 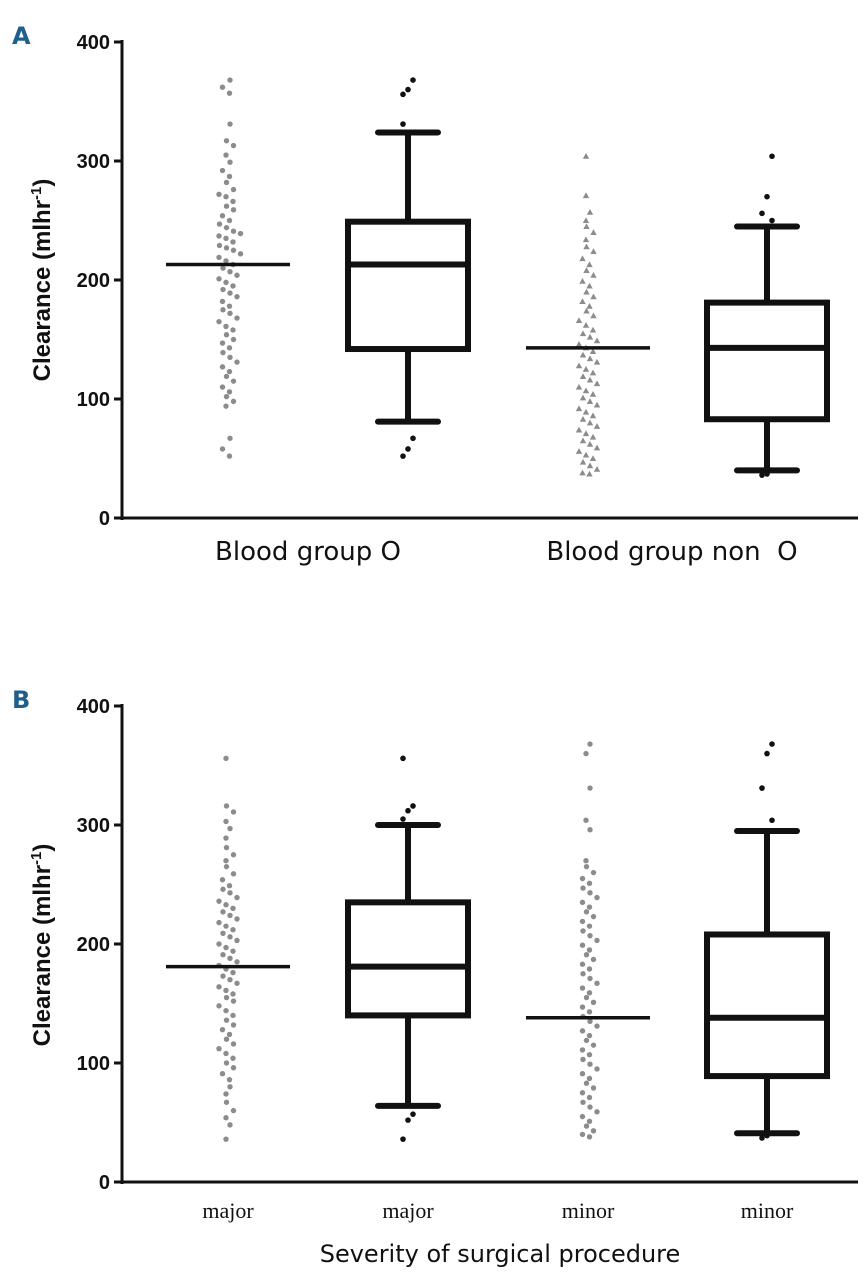 What do you see at coordinates (93, 43) in the screenshot?
I see `panel-a-y-tick-label: 400` at bounding box center [93, 43].